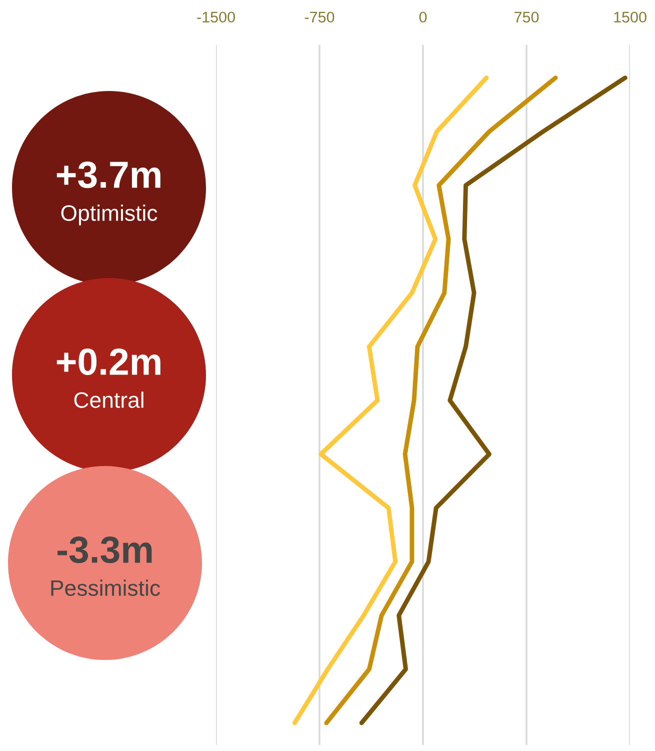 This screenshot has width=655, height=751. Describe the element at coordinates (423, 17) in the screenshot. I see `x-tick-label: 0` at that location.